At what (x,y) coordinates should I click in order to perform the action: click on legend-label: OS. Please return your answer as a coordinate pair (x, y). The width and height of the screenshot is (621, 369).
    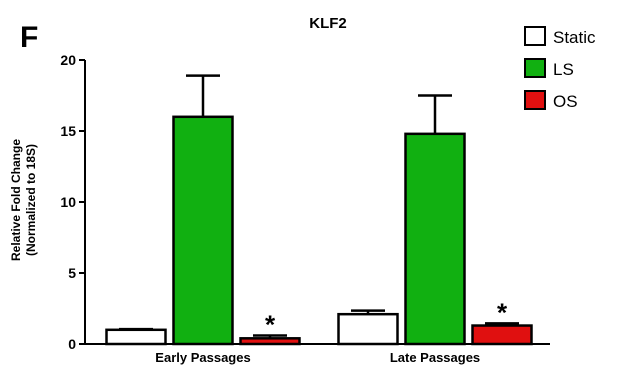
    Looking at the image, I should click on (565, 101).